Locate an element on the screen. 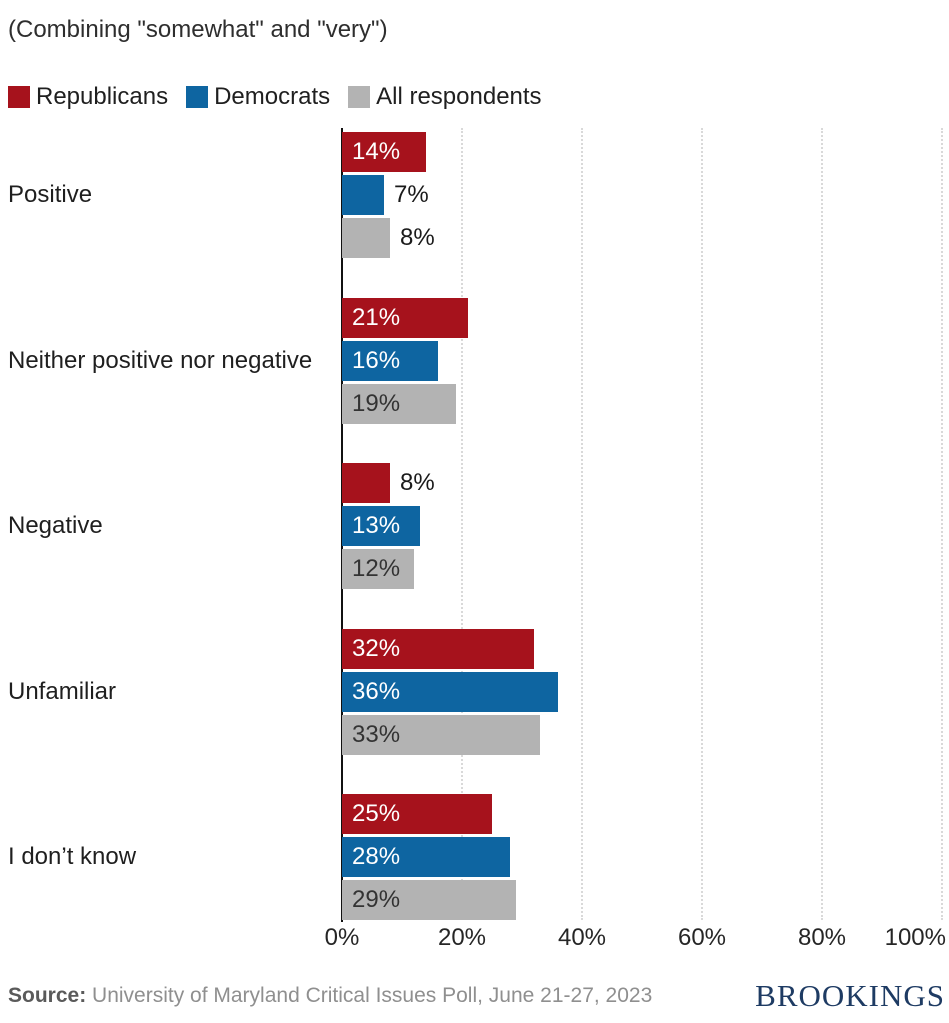 Image resolution: width=949 pixels, height=1023 pixels. bar-value-label: 21% is located at coordinates (376, 317).